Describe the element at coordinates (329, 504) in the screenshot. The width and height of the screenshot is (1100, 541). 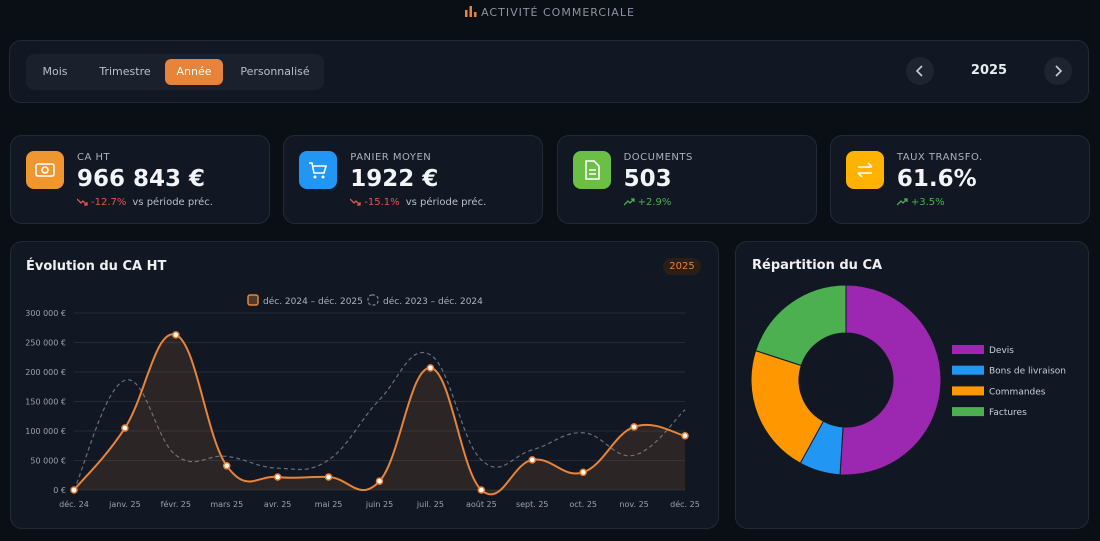
I see `x-tick-label: mai 25` at that location.